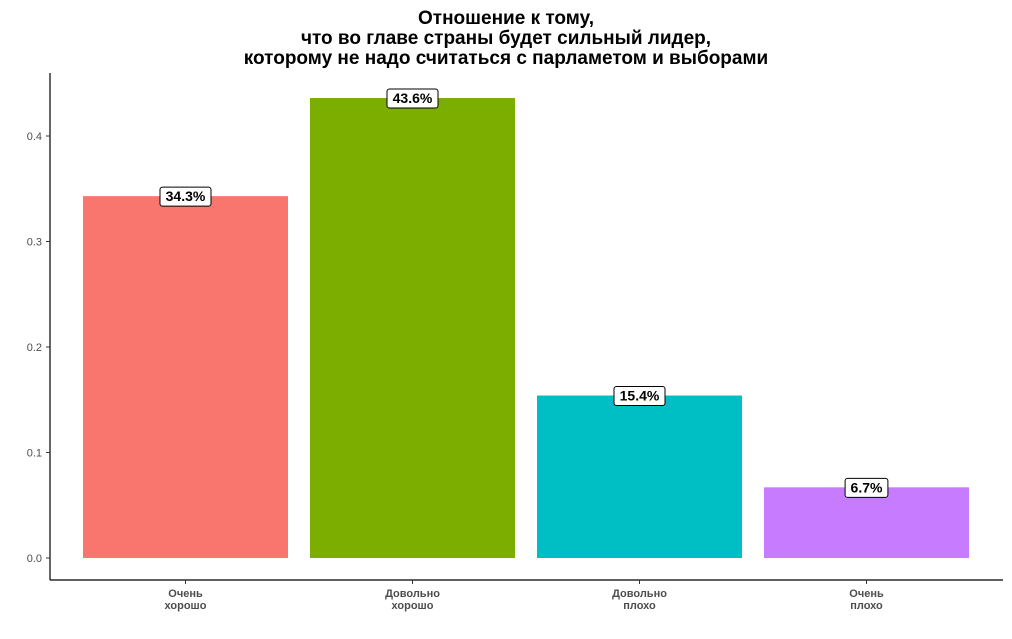 Image resolution: width=1012 pixels, height=639 pixels. I want to click on y-tick-label: 0.0, so click(34, 559).